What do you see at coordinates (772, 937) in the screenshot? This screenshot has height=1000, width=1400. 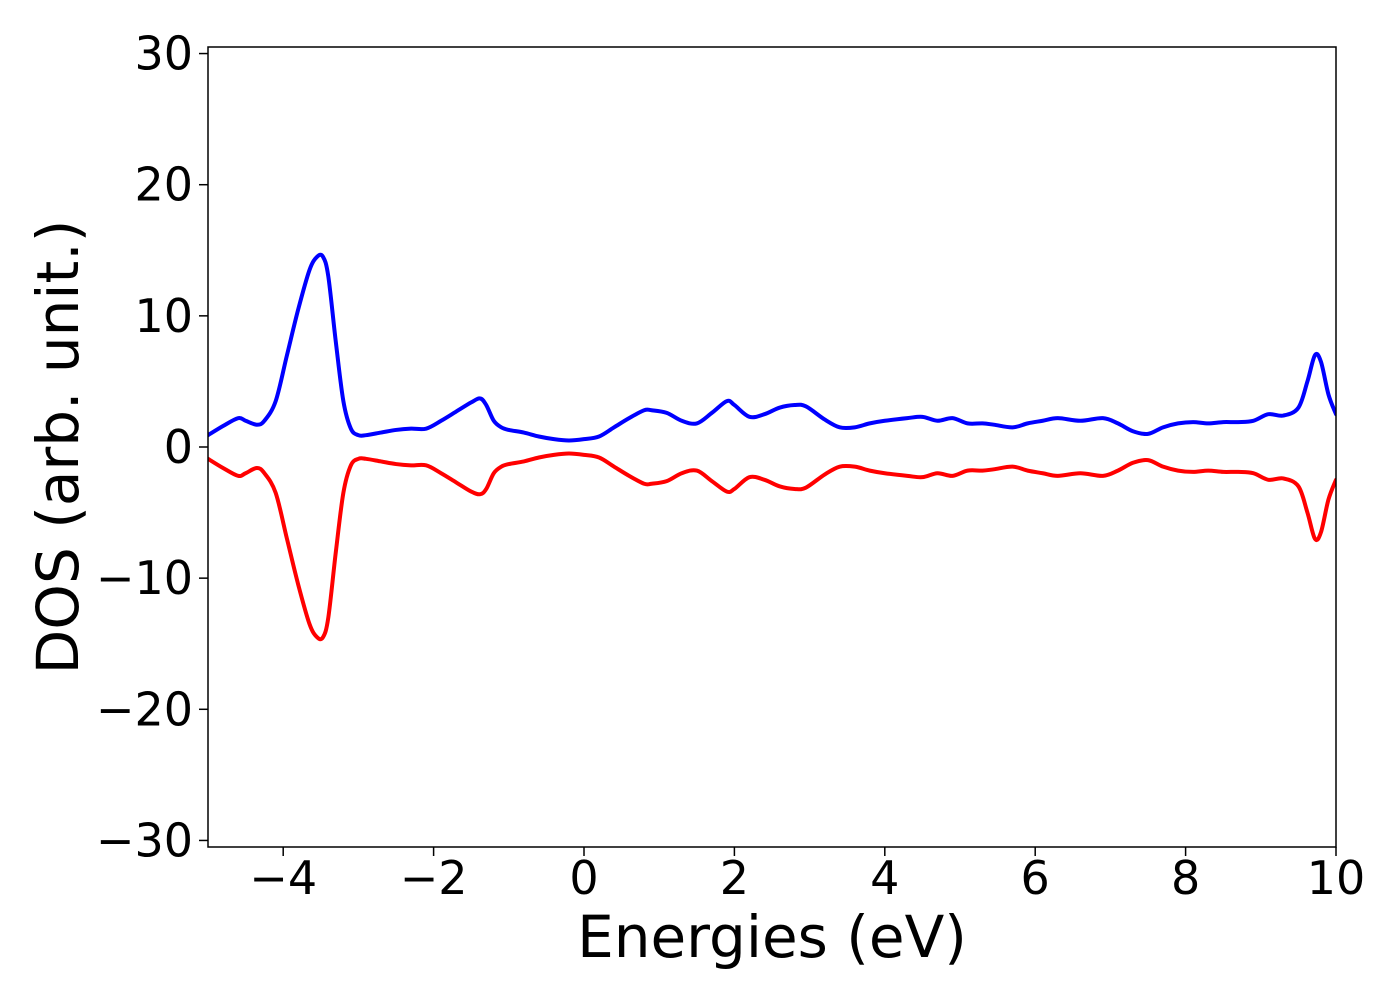 I see `x-axis-label: Energies (eV)` at bounding box center [772, 937].